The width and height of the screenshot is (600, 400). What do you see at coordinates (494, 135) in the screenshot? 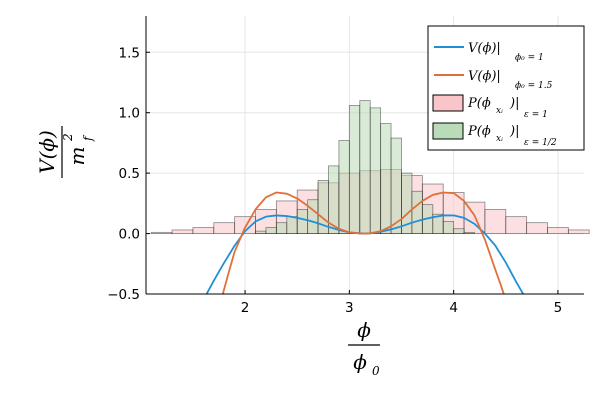
I see `legend-item-patch-2: P(ϕ xᵢ )| ε = 1/2` at bounding box center [494, 135].